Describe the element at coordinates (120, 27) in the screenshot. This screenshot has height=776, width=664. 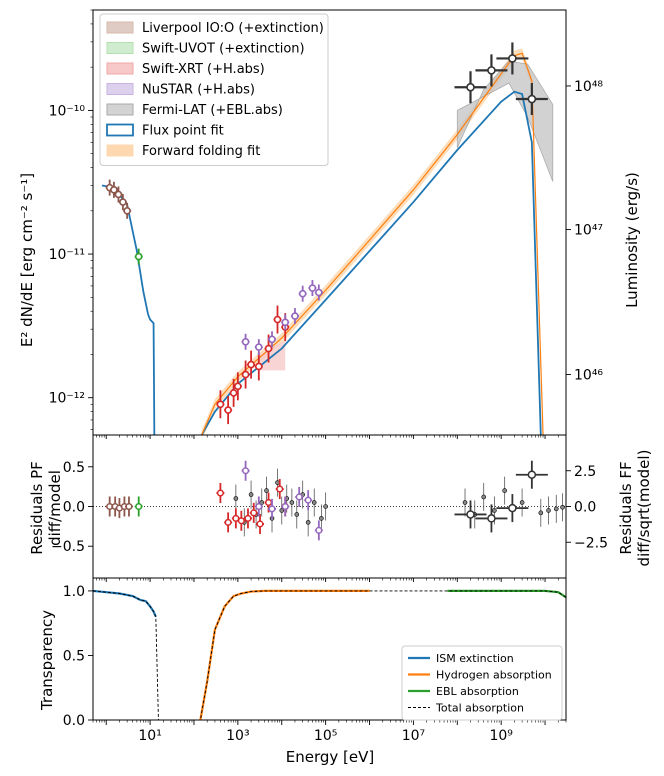
I see `legend-swatch-liverpool-io-o-extinction` at that location.